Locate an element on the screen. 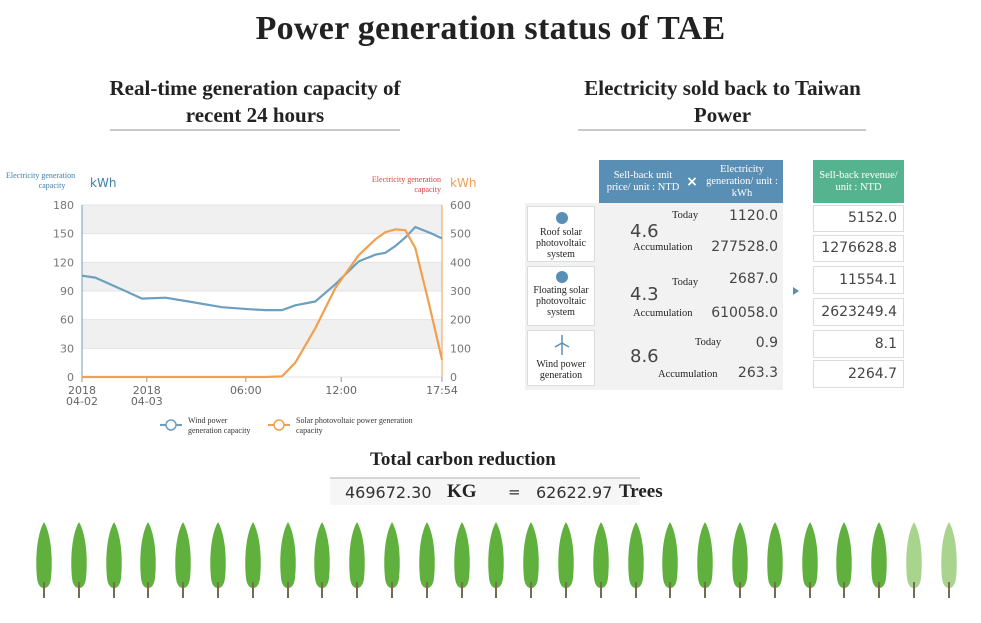  floating-solar-today-rev: 11554.1 is located at coordinates (858, 280).